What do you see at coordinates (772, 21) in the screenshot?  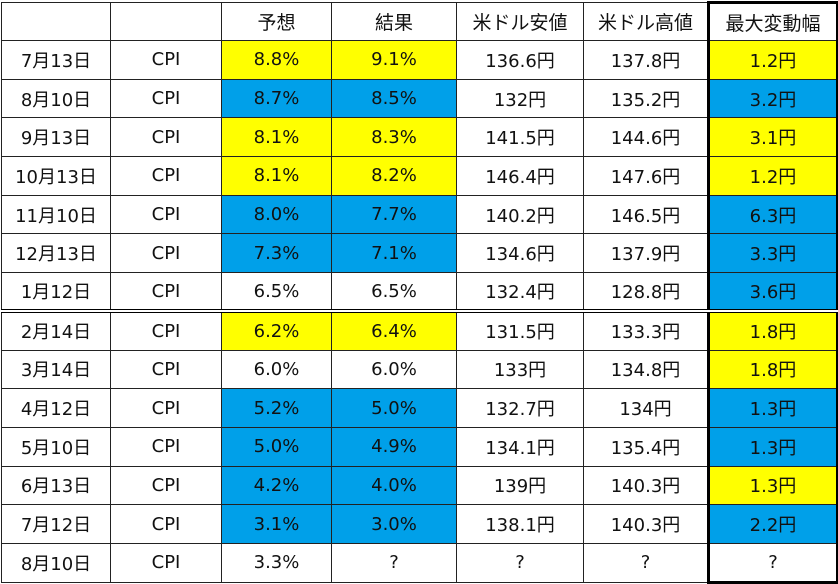 I see `header-max-range: 最大変動幅` at bounding box center [772, 21].